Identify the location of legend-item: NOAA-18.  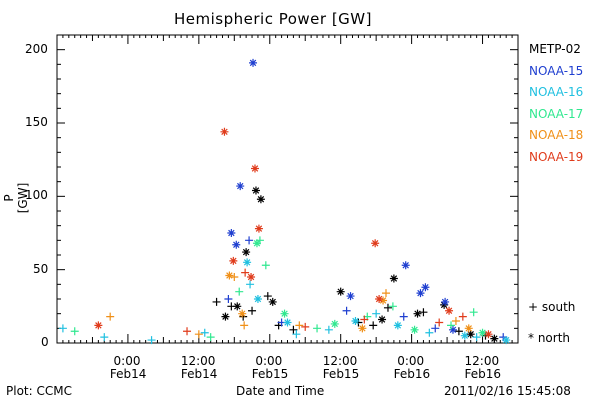
(556, 135).